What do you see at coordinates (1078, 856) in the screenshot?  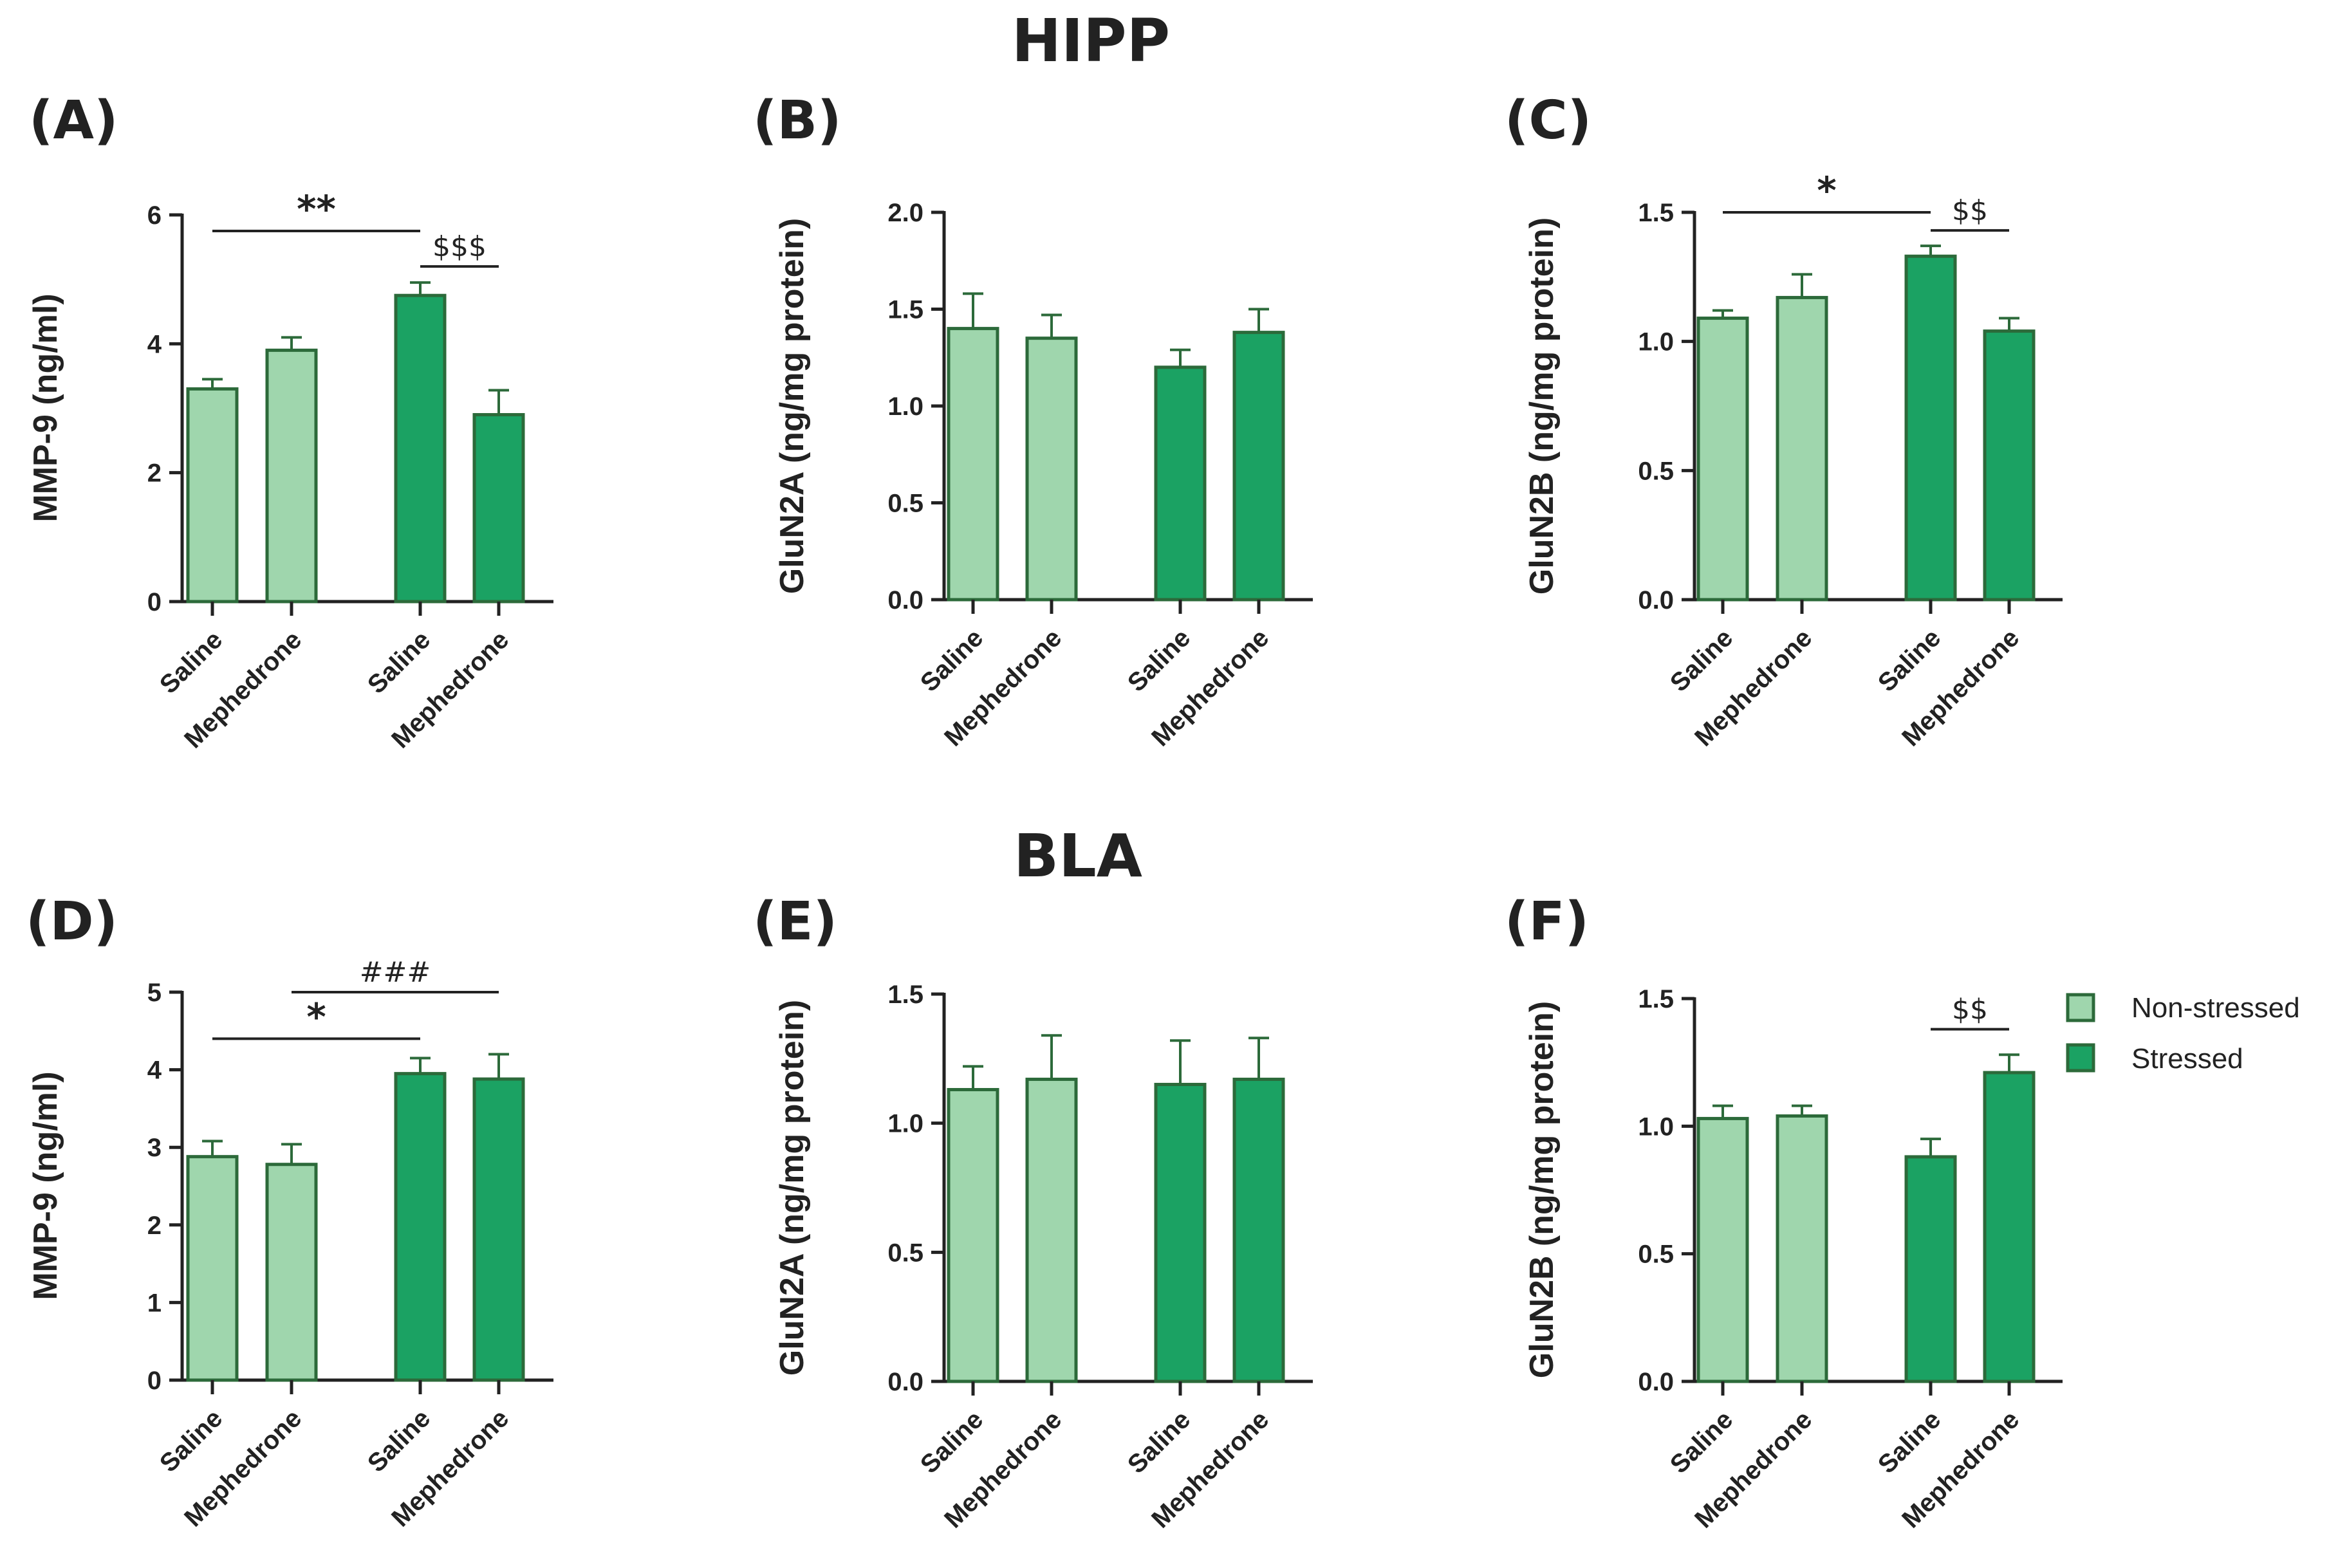 I see `bla-title: BLA` at bounding box center [1078, 856].